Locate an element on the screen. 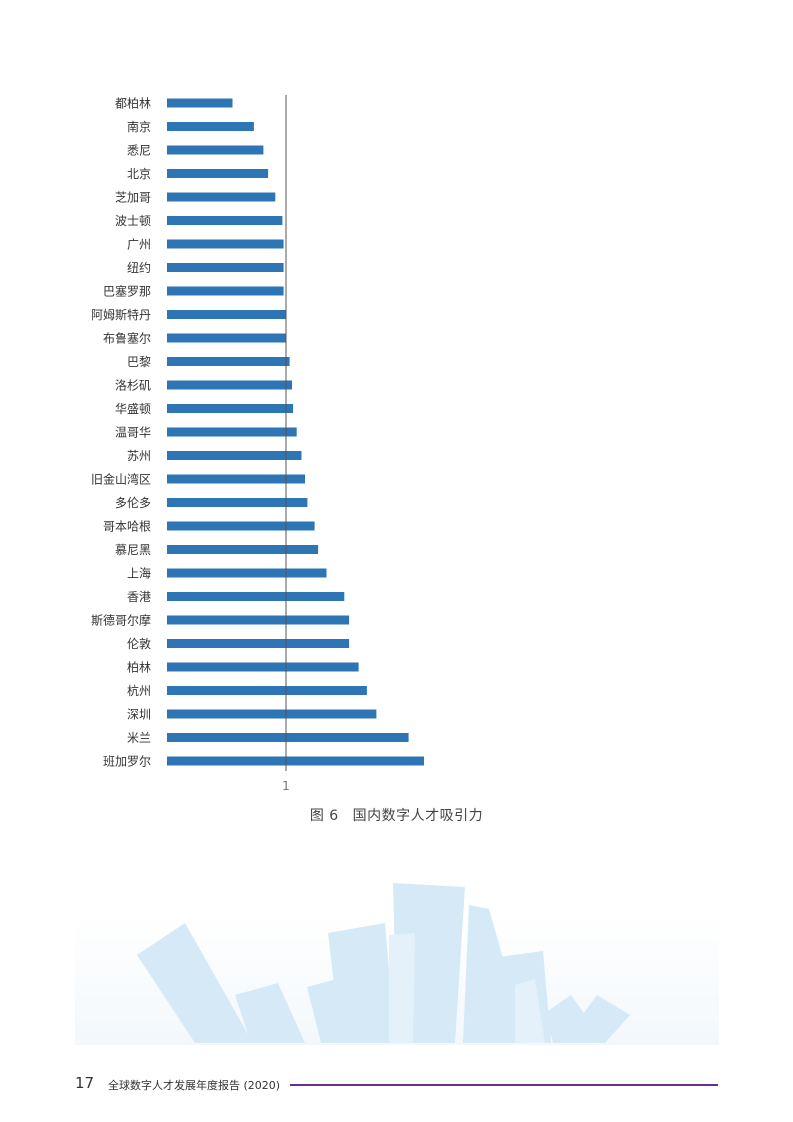 This screenshot has height=1122, width=793. page-footer: 17 全球数字人才发展年度报告 (2020) is located at coordinates (396, 1085).